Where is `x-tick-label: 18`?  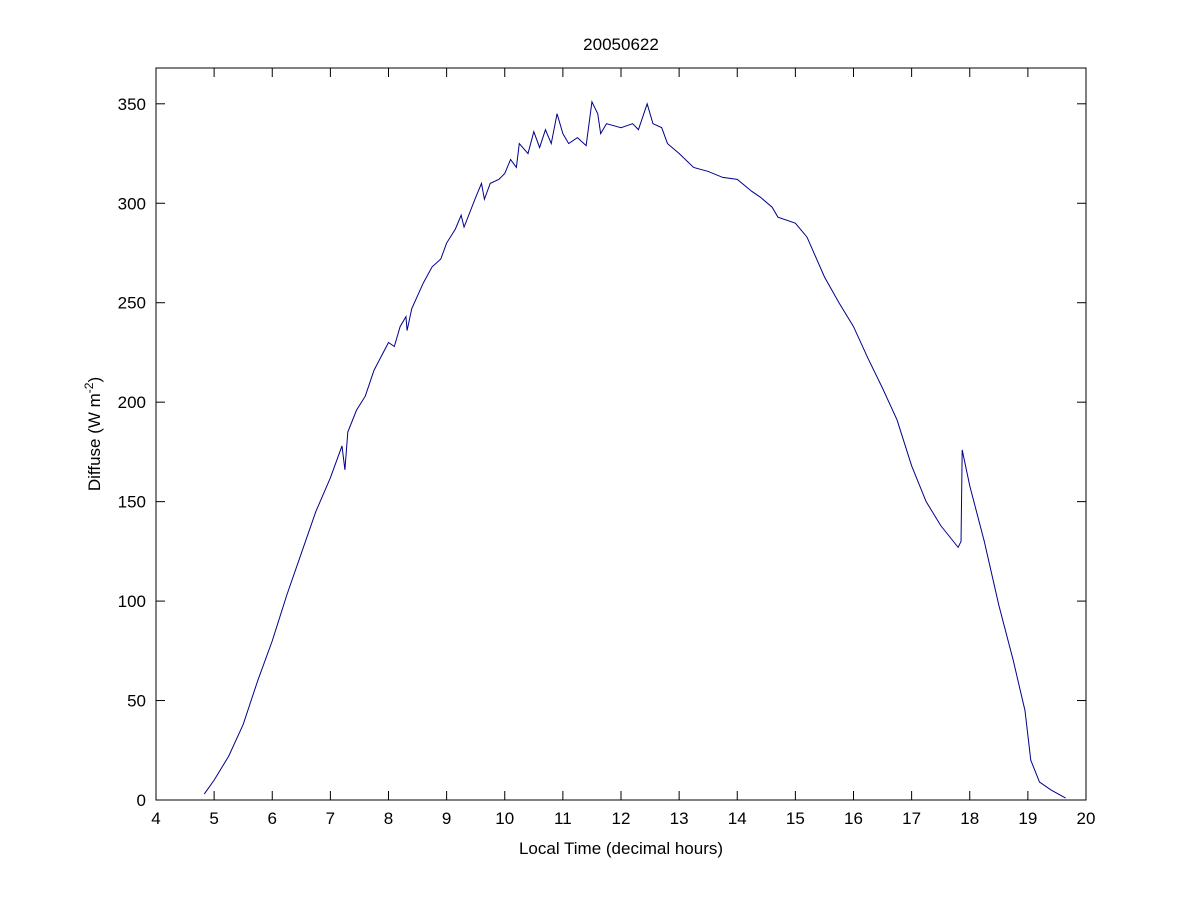
x-tick-label: 18 is located at coordinates (969, 818).